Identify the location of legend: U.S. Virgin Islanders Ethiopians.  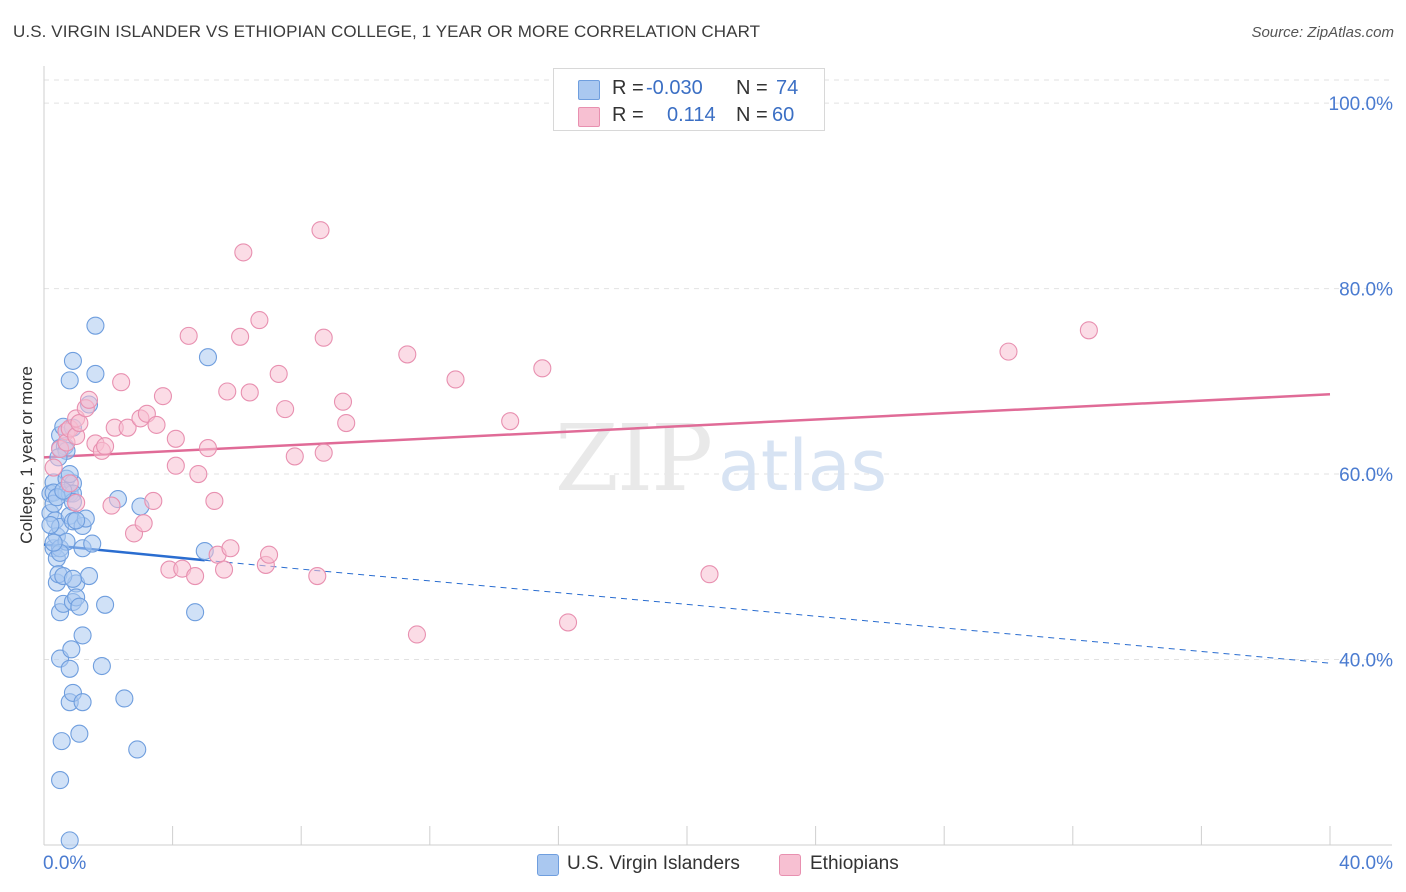
(703, 865).